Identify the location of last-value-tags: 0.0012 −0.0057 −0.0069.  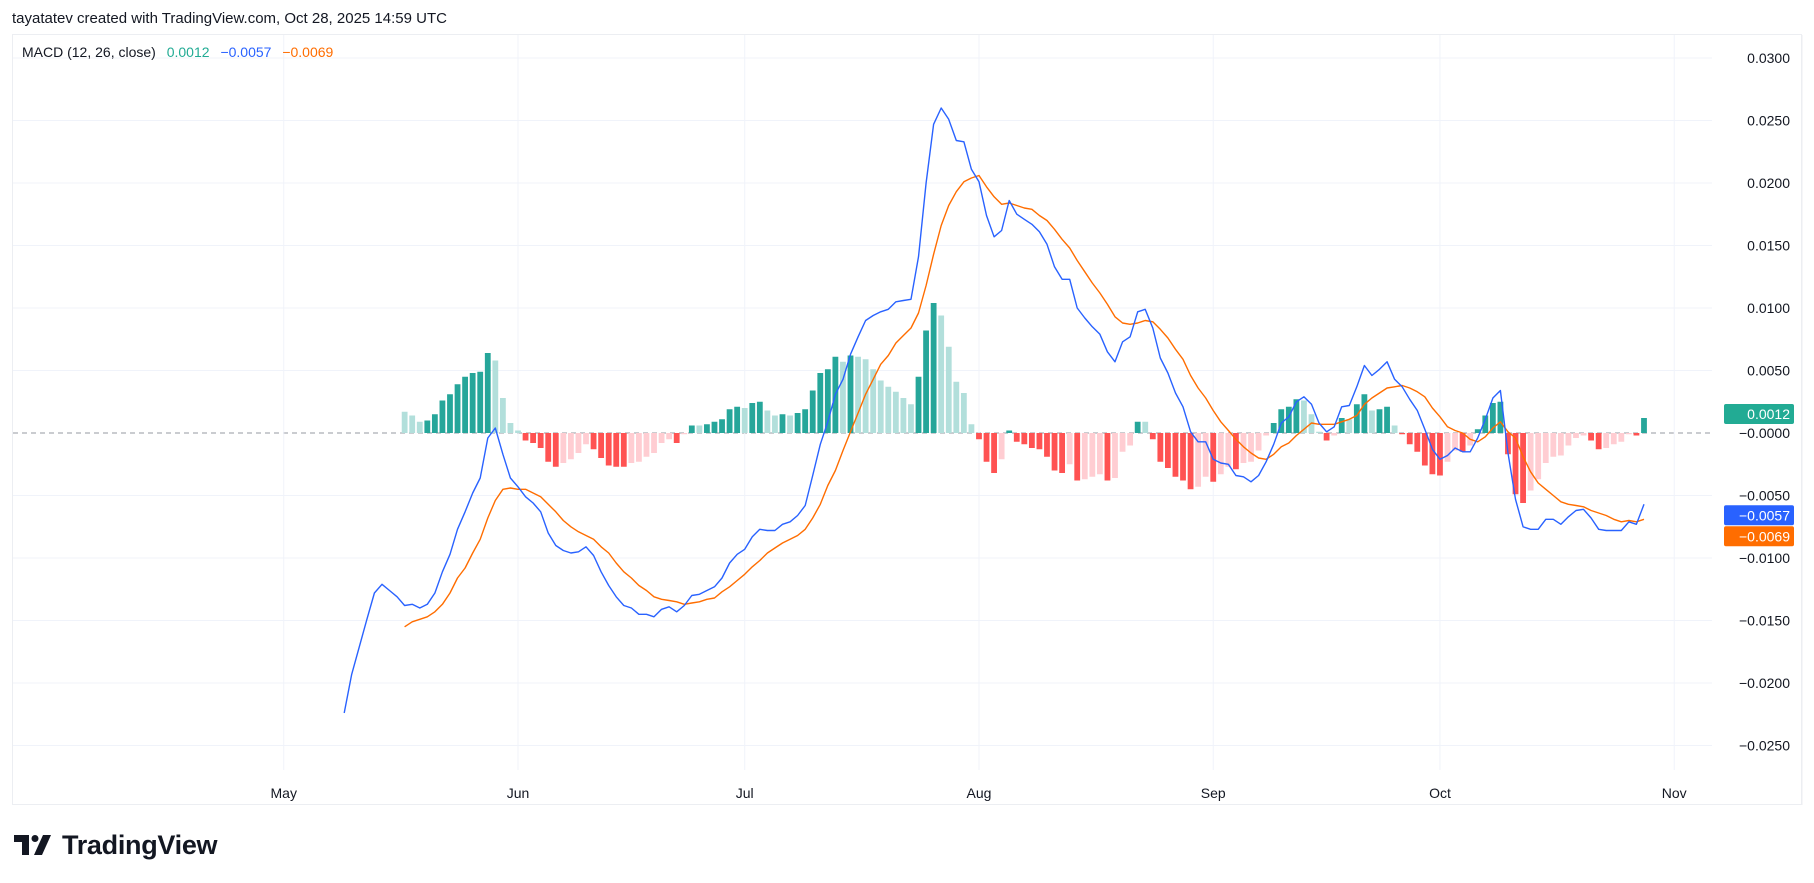
(1759, 475).